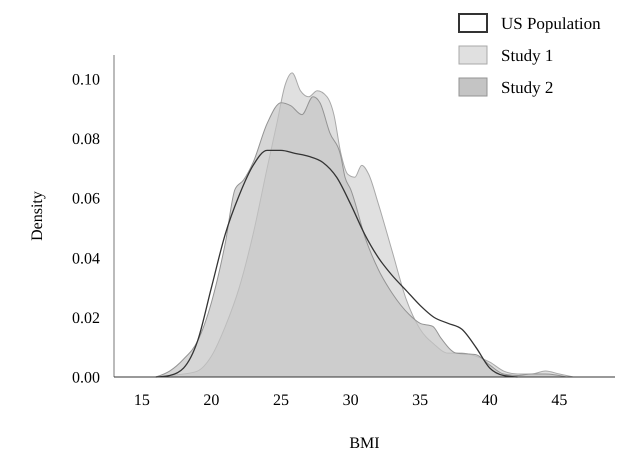 The image size is (629, 458). What do you see at coordinates (86, 259) in the screenshot?
I see `y-tick-label: 0.04` at bounding box center [86, 259].